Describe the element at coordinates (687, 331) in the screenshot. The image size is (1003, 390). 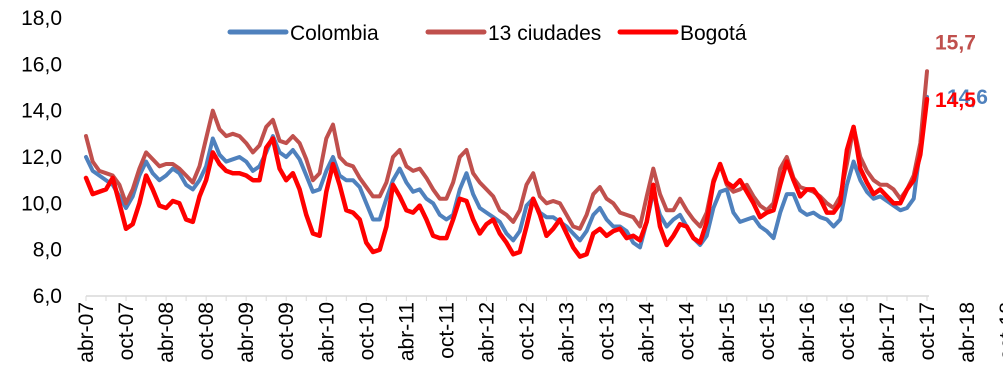
I see `x-tick-label: oct-14` at that location.